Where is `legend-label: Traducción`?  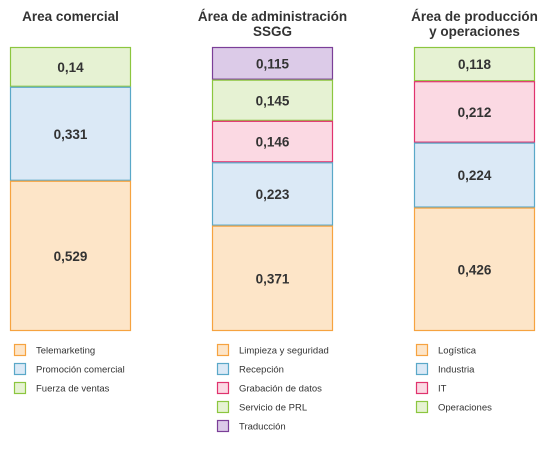 legend-label: Traducción is located at coordinates (262, 427).